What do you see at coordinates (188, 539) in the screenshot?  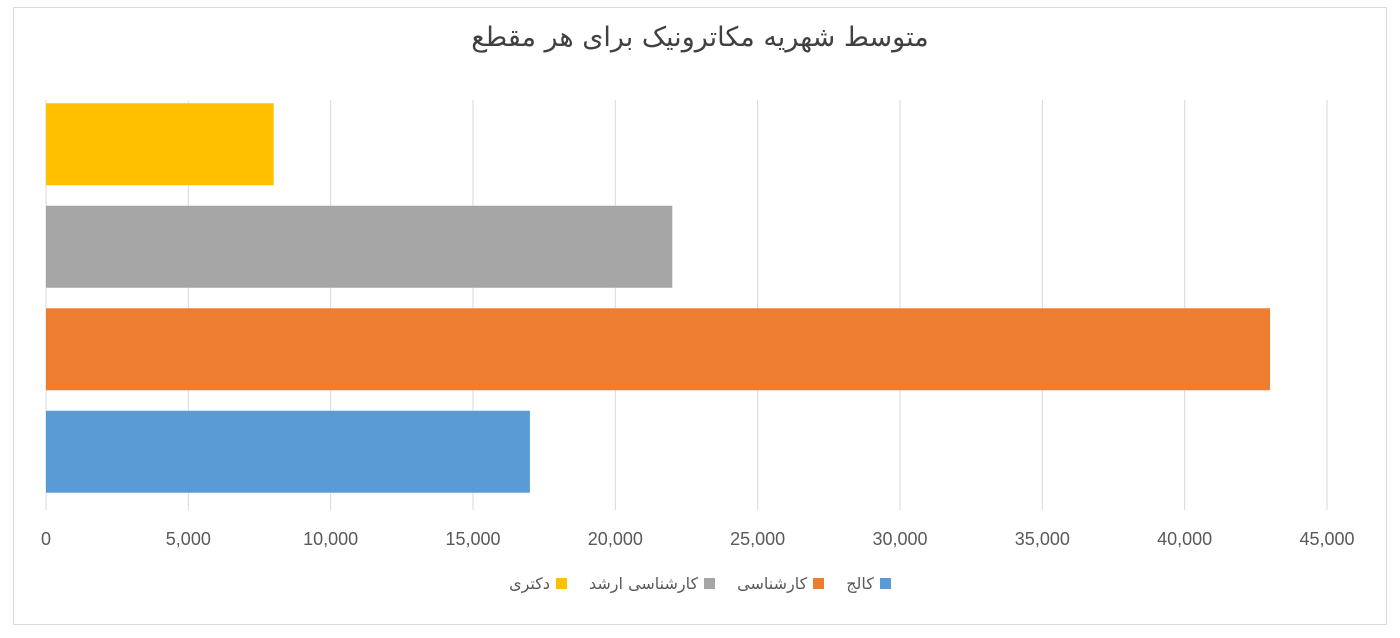 I see `x-tick-label: 5,000` at bounding box center [188, 539].